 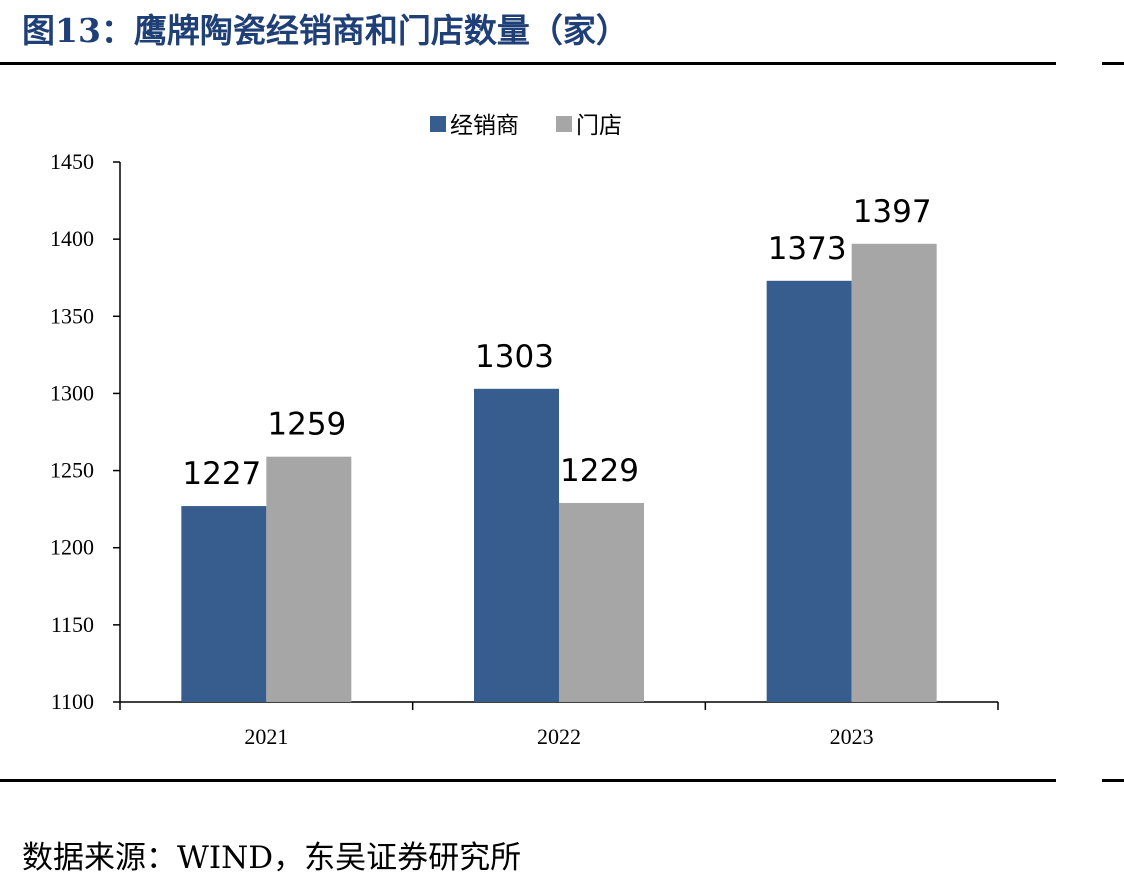 I want to click on y-tick-label: 1150, so click(x=72, y=624).